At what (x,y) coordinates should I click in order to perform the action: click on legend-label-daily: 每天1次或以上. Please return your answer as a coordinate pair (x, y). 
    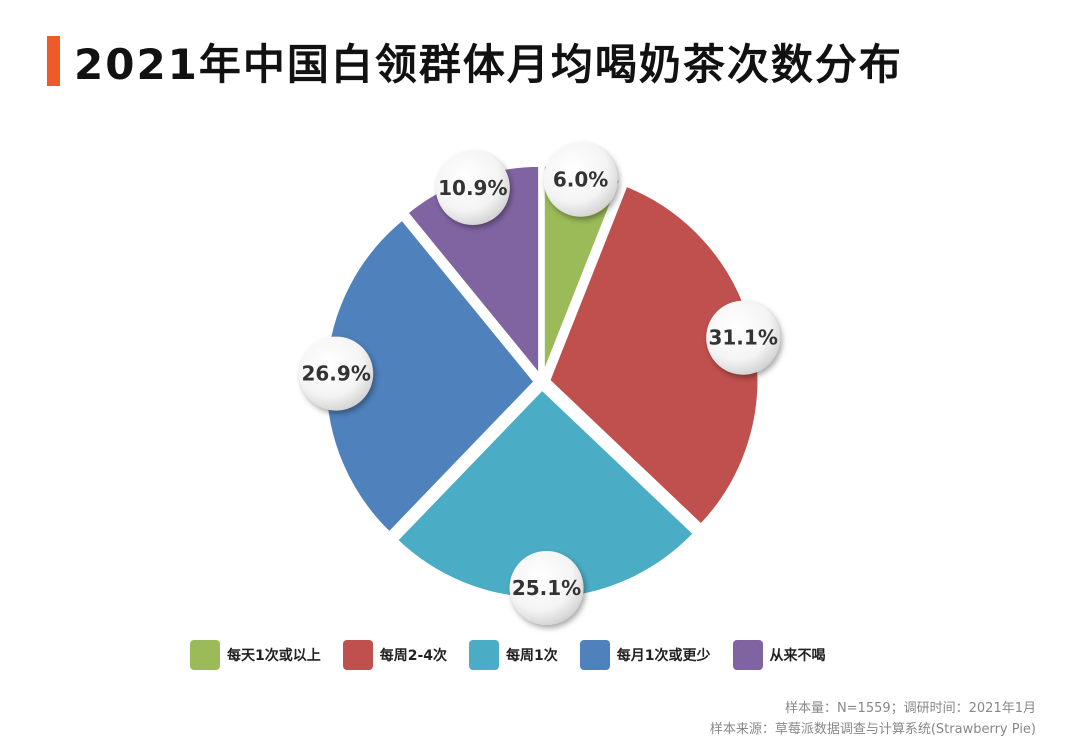
    Looking at the image, I should click on (274, 656).